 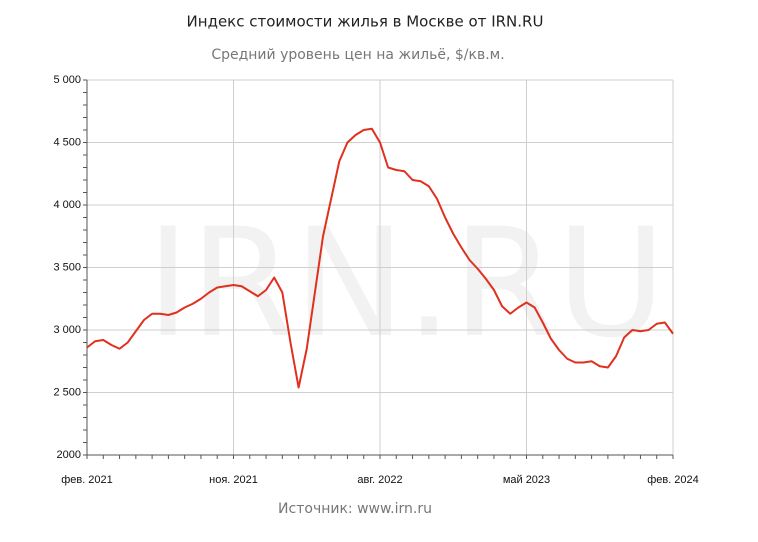 I want to click on source: Источник: www.irn.ru, so click(x=355, y=509).